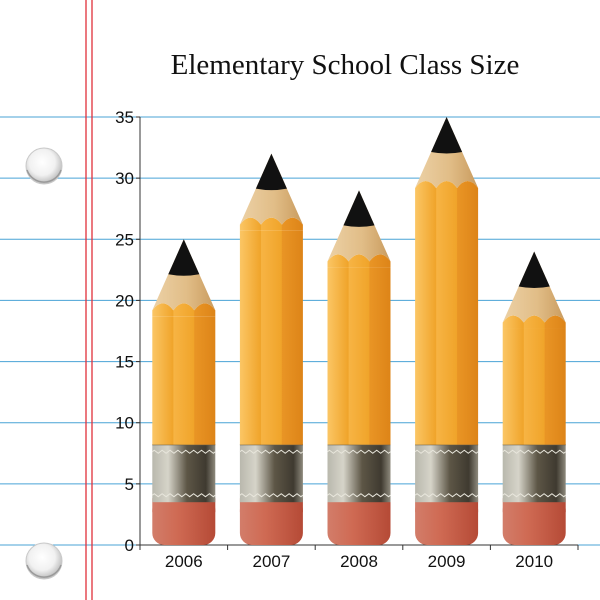 The width and height of the screenshot is (600, 600). Describe the element at coordinates (271, 561) in the screenshot. I see `x-tick-label: 2007` at that location.